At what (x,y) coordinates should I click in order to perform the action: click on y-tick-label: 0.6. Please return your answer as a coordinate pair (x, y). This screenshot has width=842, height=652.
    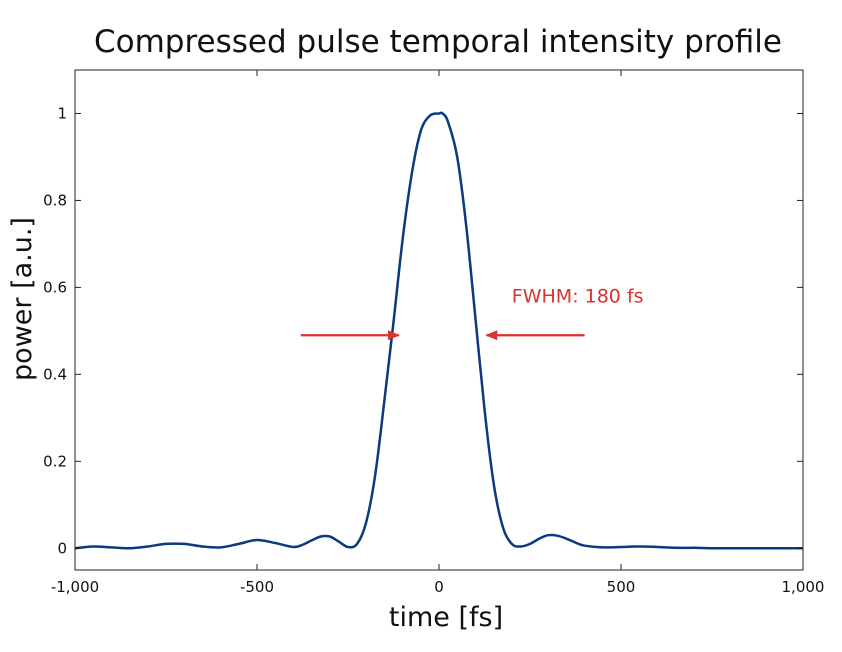
    Looking at the image, I should click on (55, 287).